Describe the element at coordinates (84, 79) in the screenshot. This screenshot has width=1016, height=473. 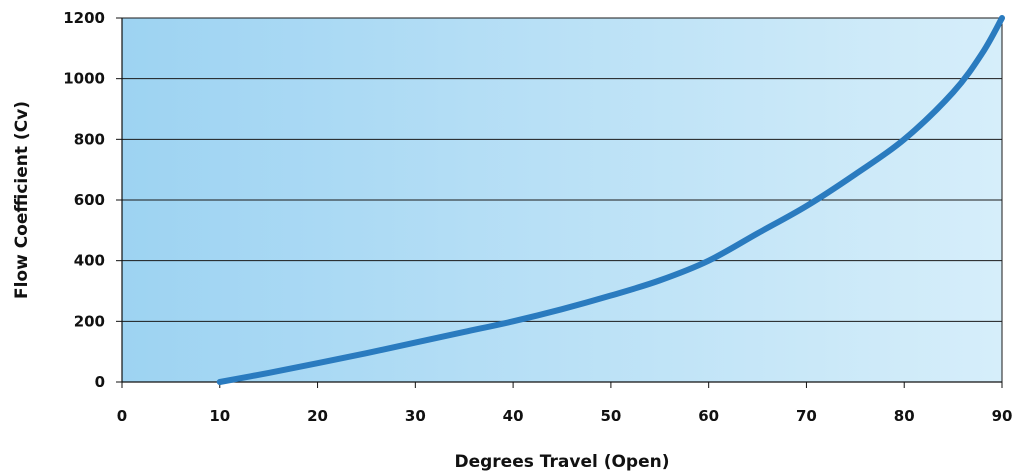
I see `y-tick-label: 1000` at that location.